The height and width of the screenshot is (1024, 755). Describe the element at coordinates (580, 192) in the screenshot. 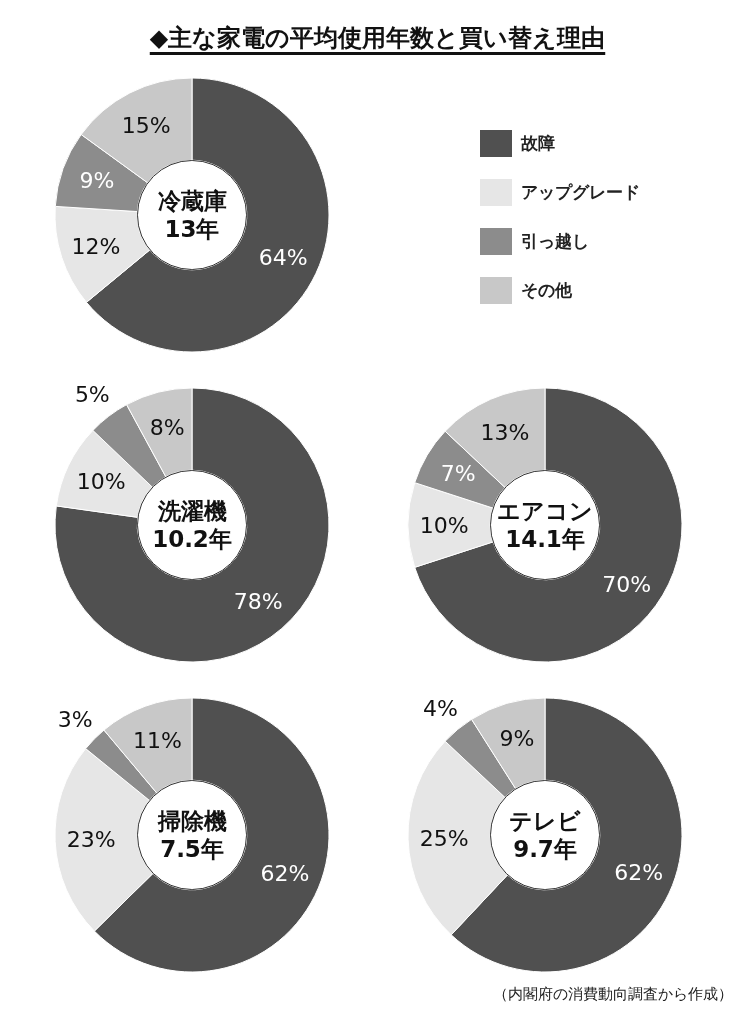

I see `legend-label: アップグレード` at that location.